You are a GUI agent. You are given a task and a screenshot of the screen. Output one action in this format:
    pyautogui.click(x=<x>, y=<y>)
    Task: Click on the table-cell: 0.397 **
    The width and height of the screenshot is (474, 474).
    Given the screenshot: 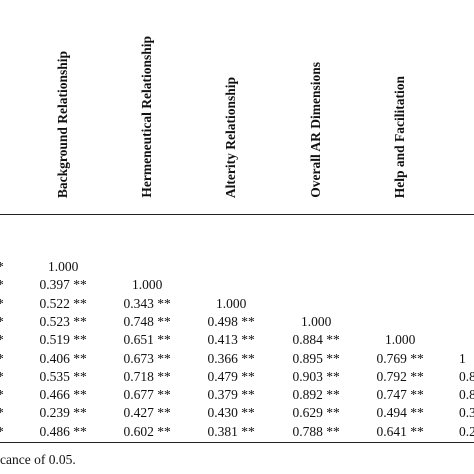 What is the action you would take?
    pyautogui.click(x=63, y=285)
    